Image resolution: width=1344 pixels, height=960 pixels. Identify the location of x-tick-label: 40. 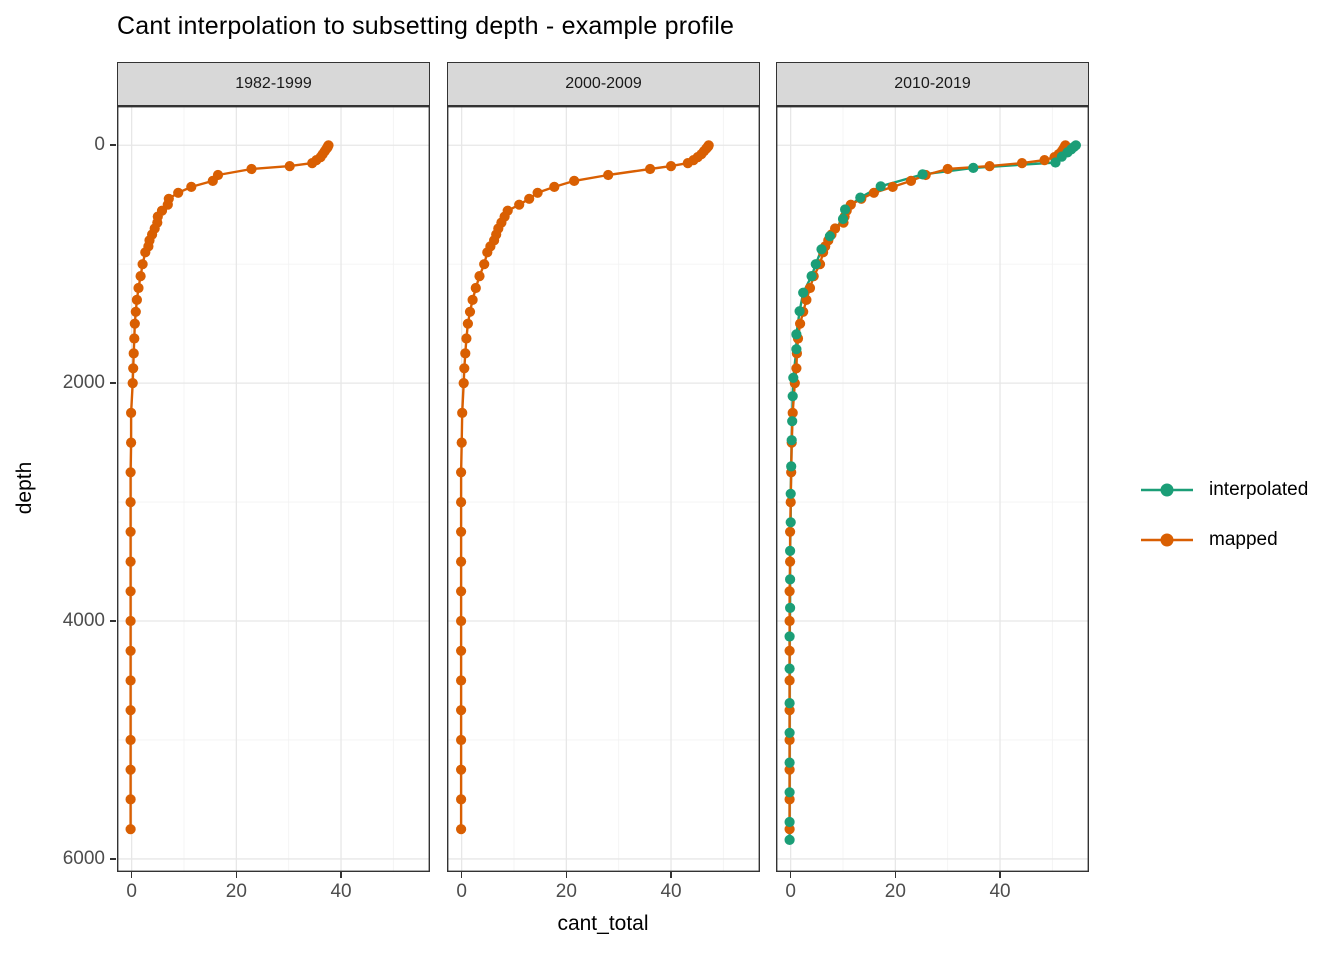
(341, 891).